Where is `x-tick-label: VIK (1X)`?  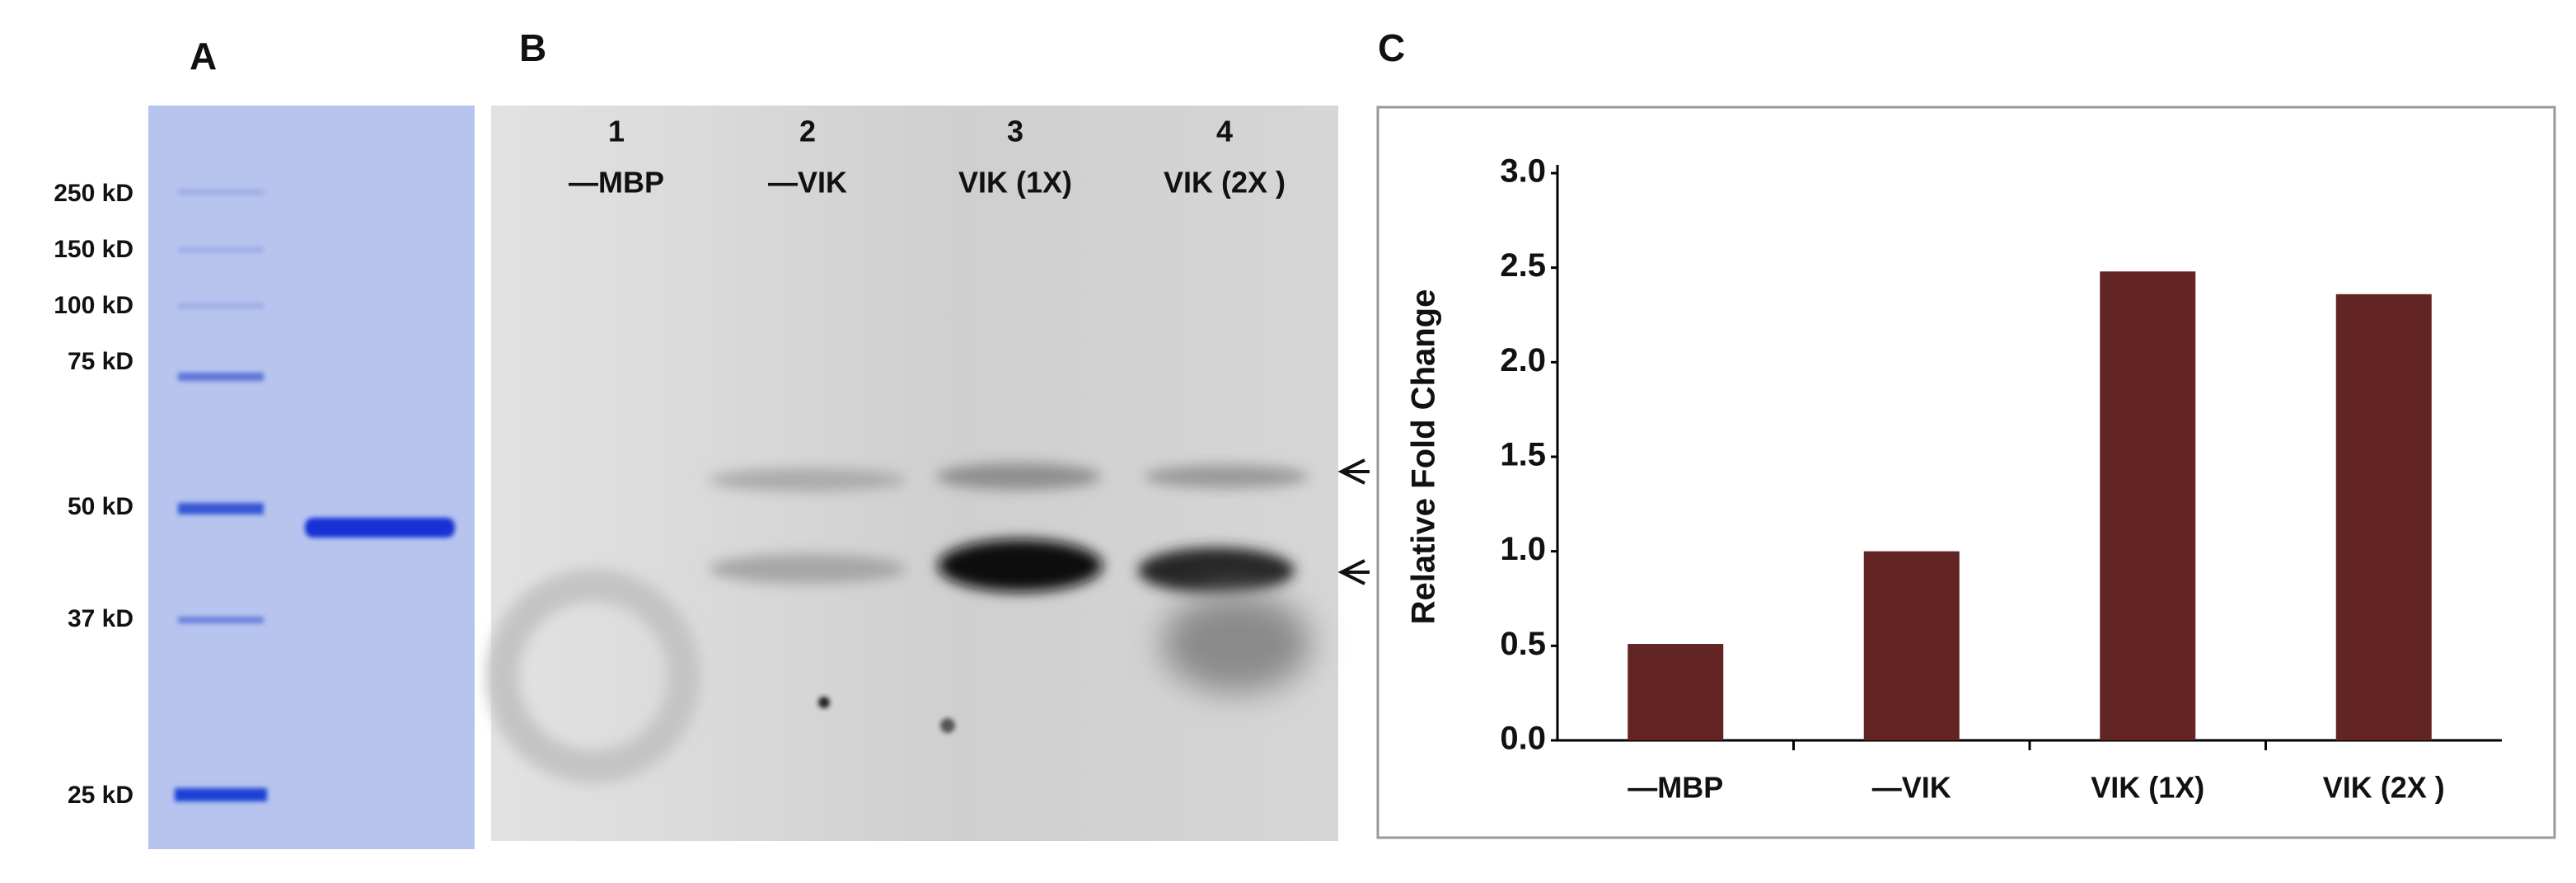 x-tick-label: VIK (1X) is located at coordinates (2147, 788).